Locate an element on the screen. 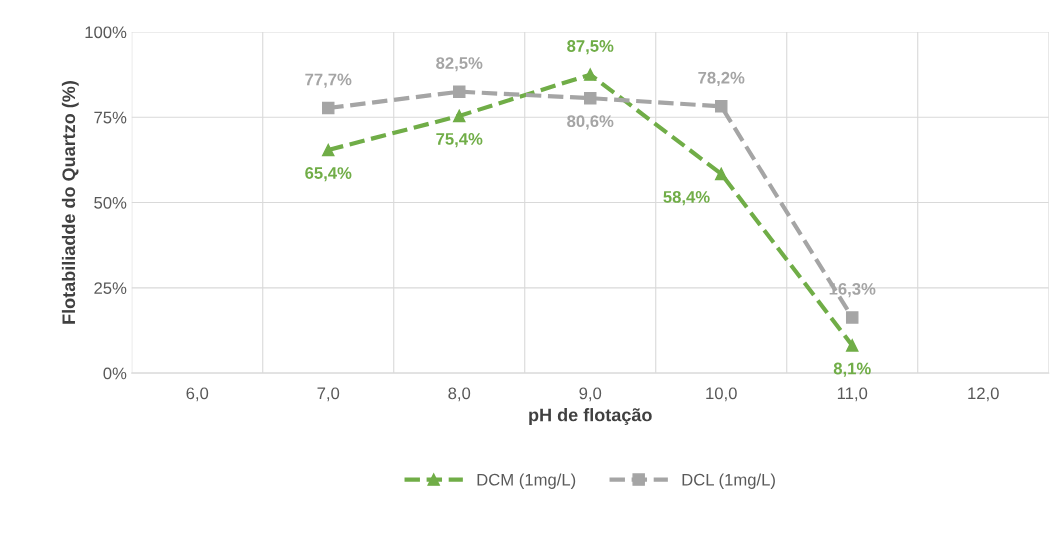 This screenshot has width=1054, height=533. x-tick-label: 12,0 is located at coordinates (983, 394).